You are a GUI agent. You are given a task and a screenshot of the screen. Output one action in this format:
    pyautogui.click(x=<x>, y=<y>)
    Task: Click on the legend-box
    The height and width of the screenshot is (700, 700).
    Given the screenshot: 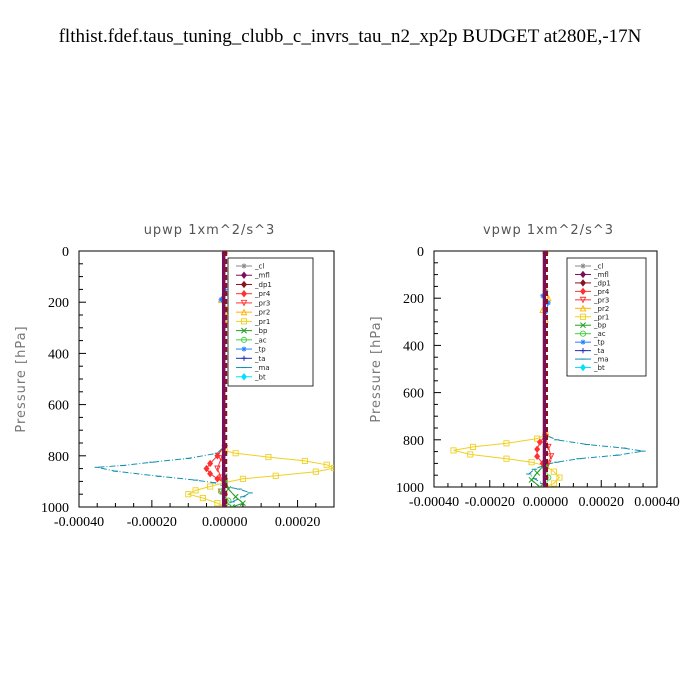 What is the action you would take?
    pyautogui.click(x=270, y=322)
    